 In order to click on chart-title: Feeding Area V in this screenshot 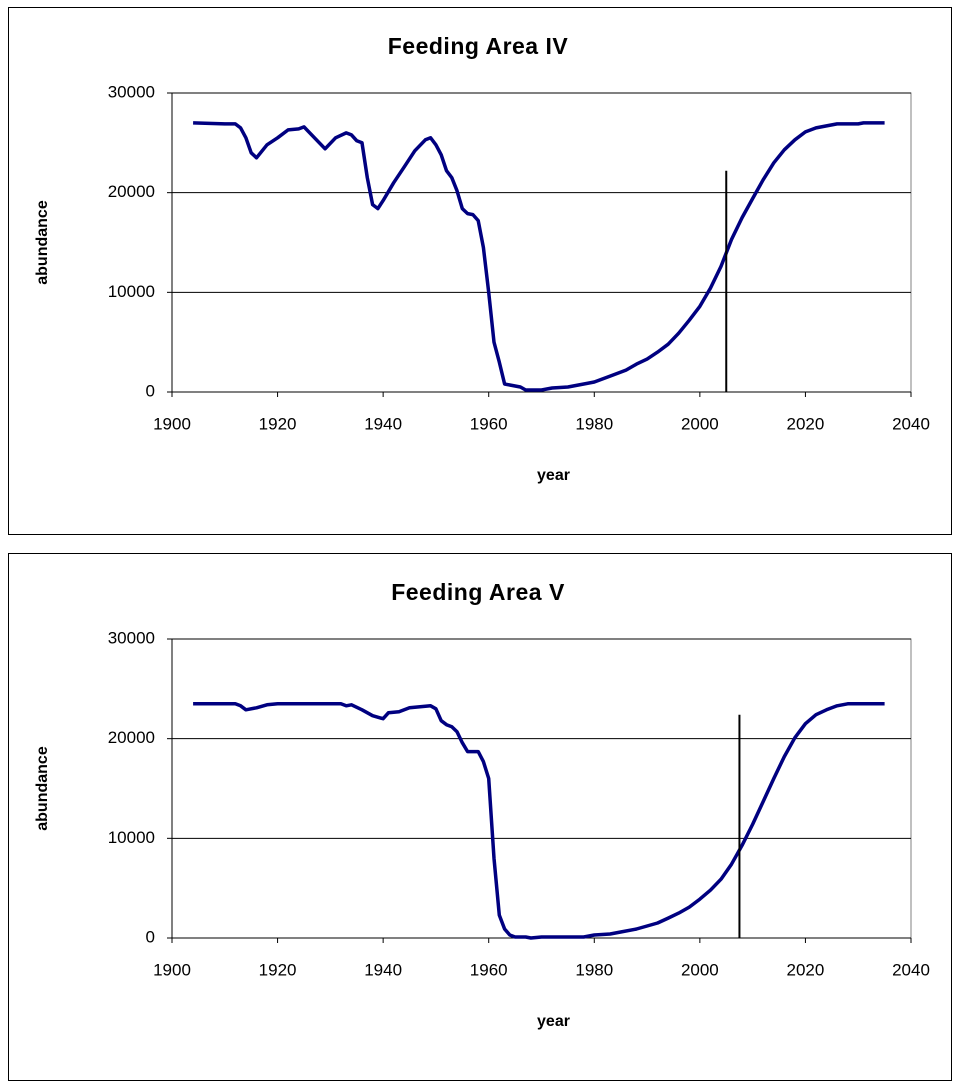, I will do `click(478, 592)`.